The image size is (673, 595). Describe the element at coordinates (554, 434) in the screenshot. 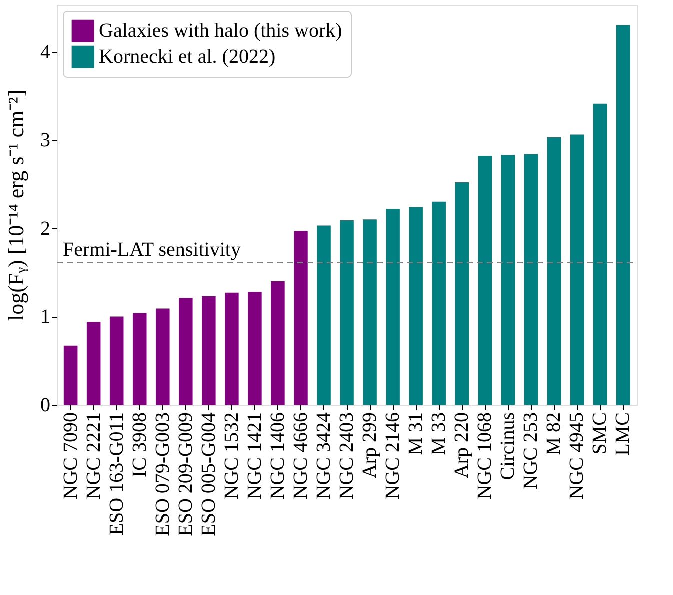

I see `x-tick-label: M 82` at that location.